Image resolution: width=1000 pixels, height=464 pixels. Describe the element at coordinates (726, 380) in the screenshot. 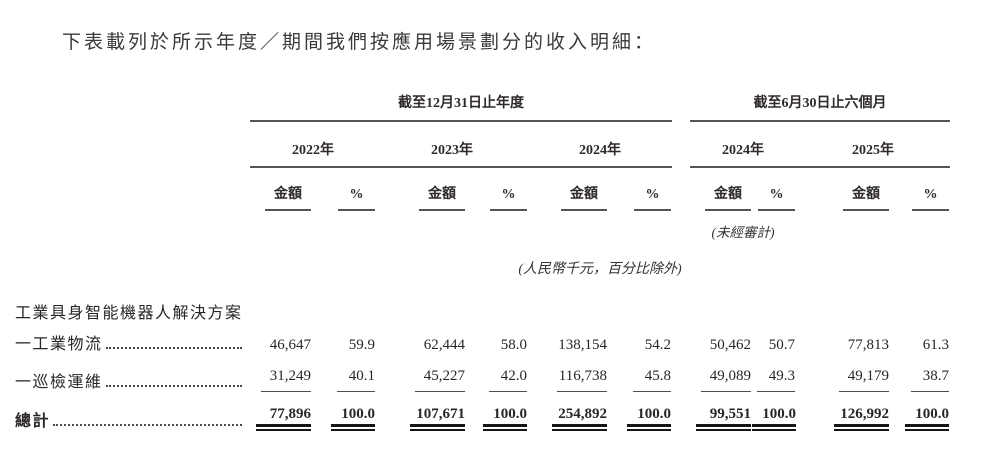

I see `amount-value: 49,089` at that location.